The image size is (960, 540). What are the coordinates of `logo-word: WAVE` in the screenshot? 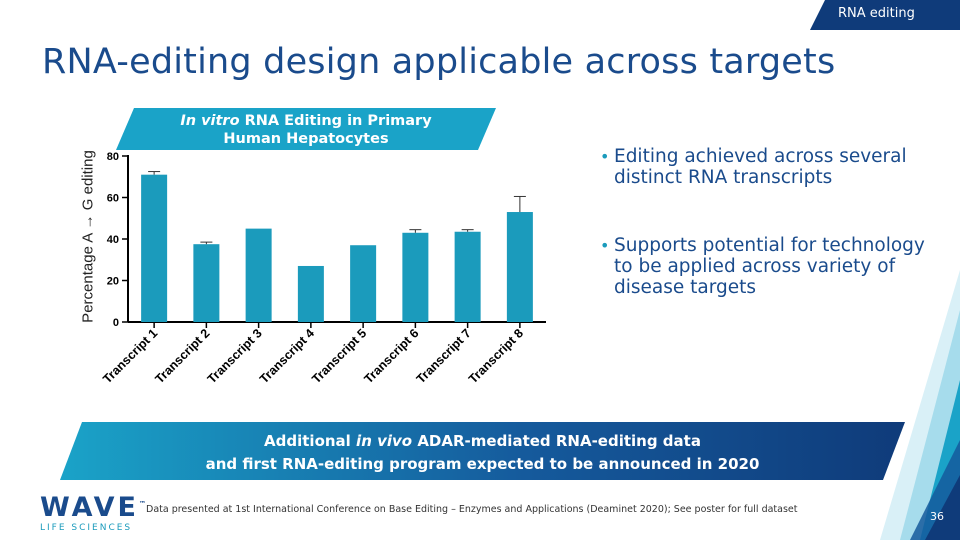 It's located at (89, 507).